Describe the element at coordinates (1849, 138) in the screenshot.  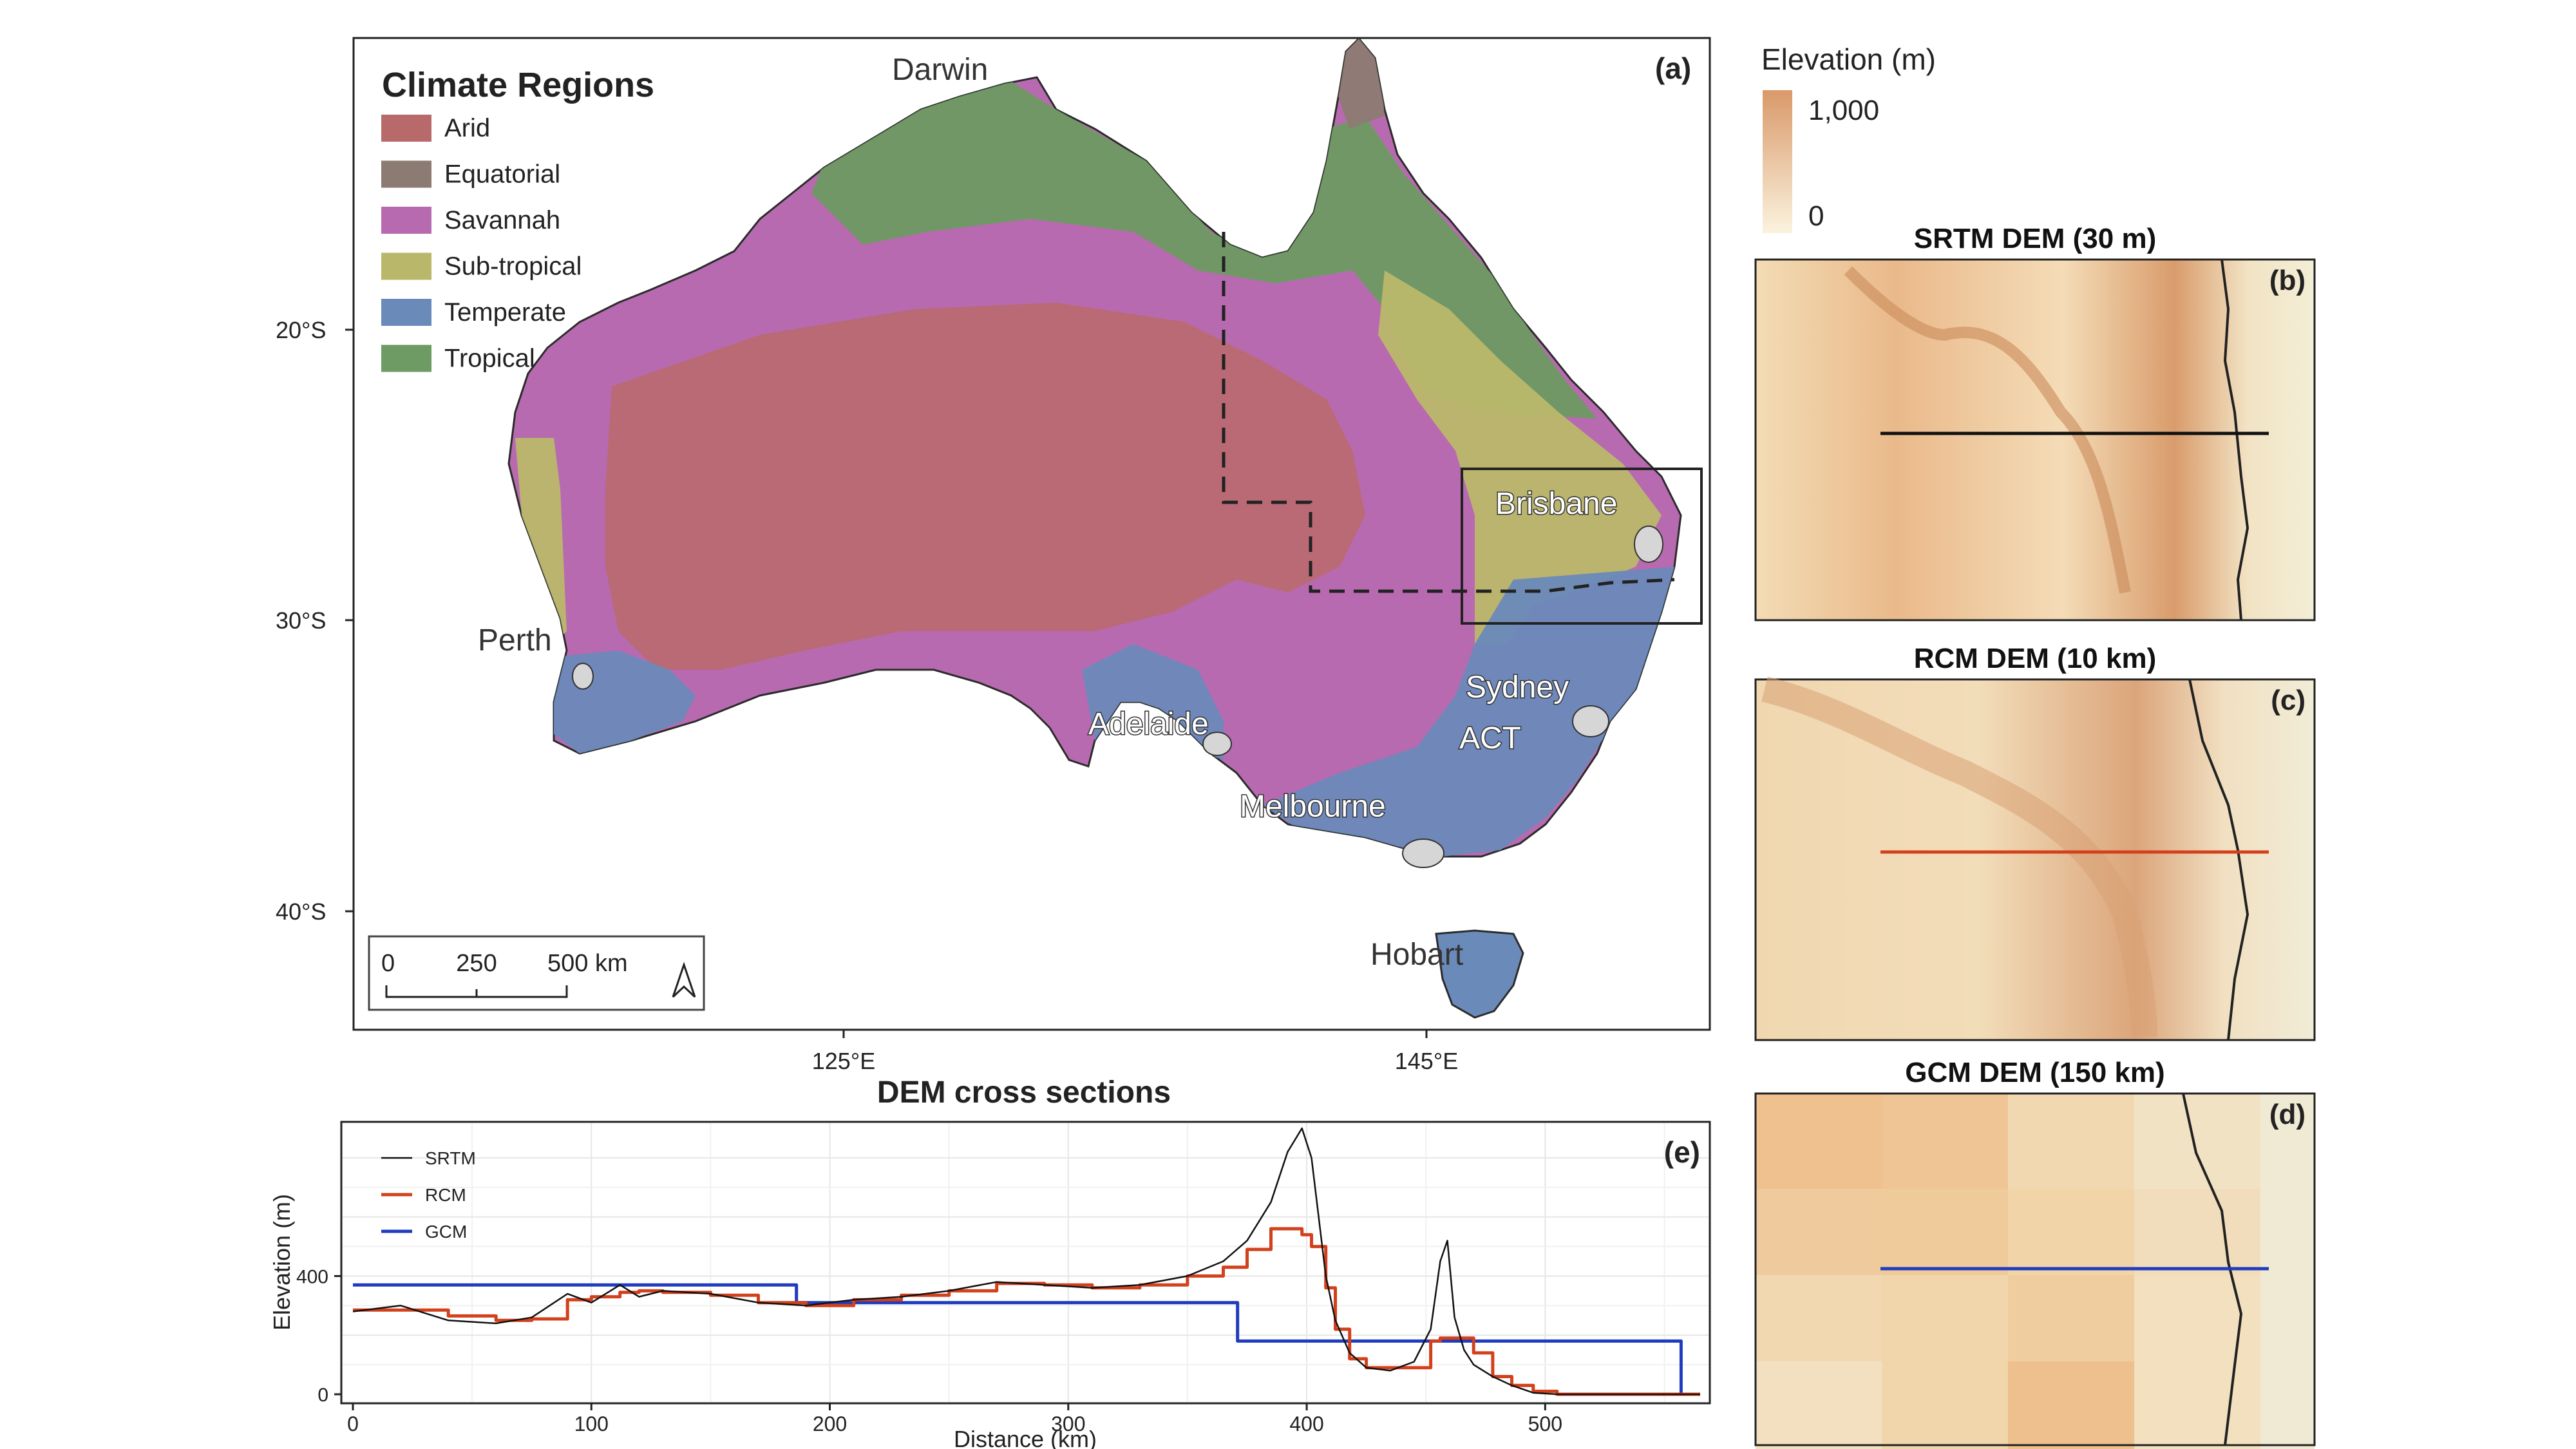
I see `elevation-legend: Elevation (m) 1,000 0` at that location.